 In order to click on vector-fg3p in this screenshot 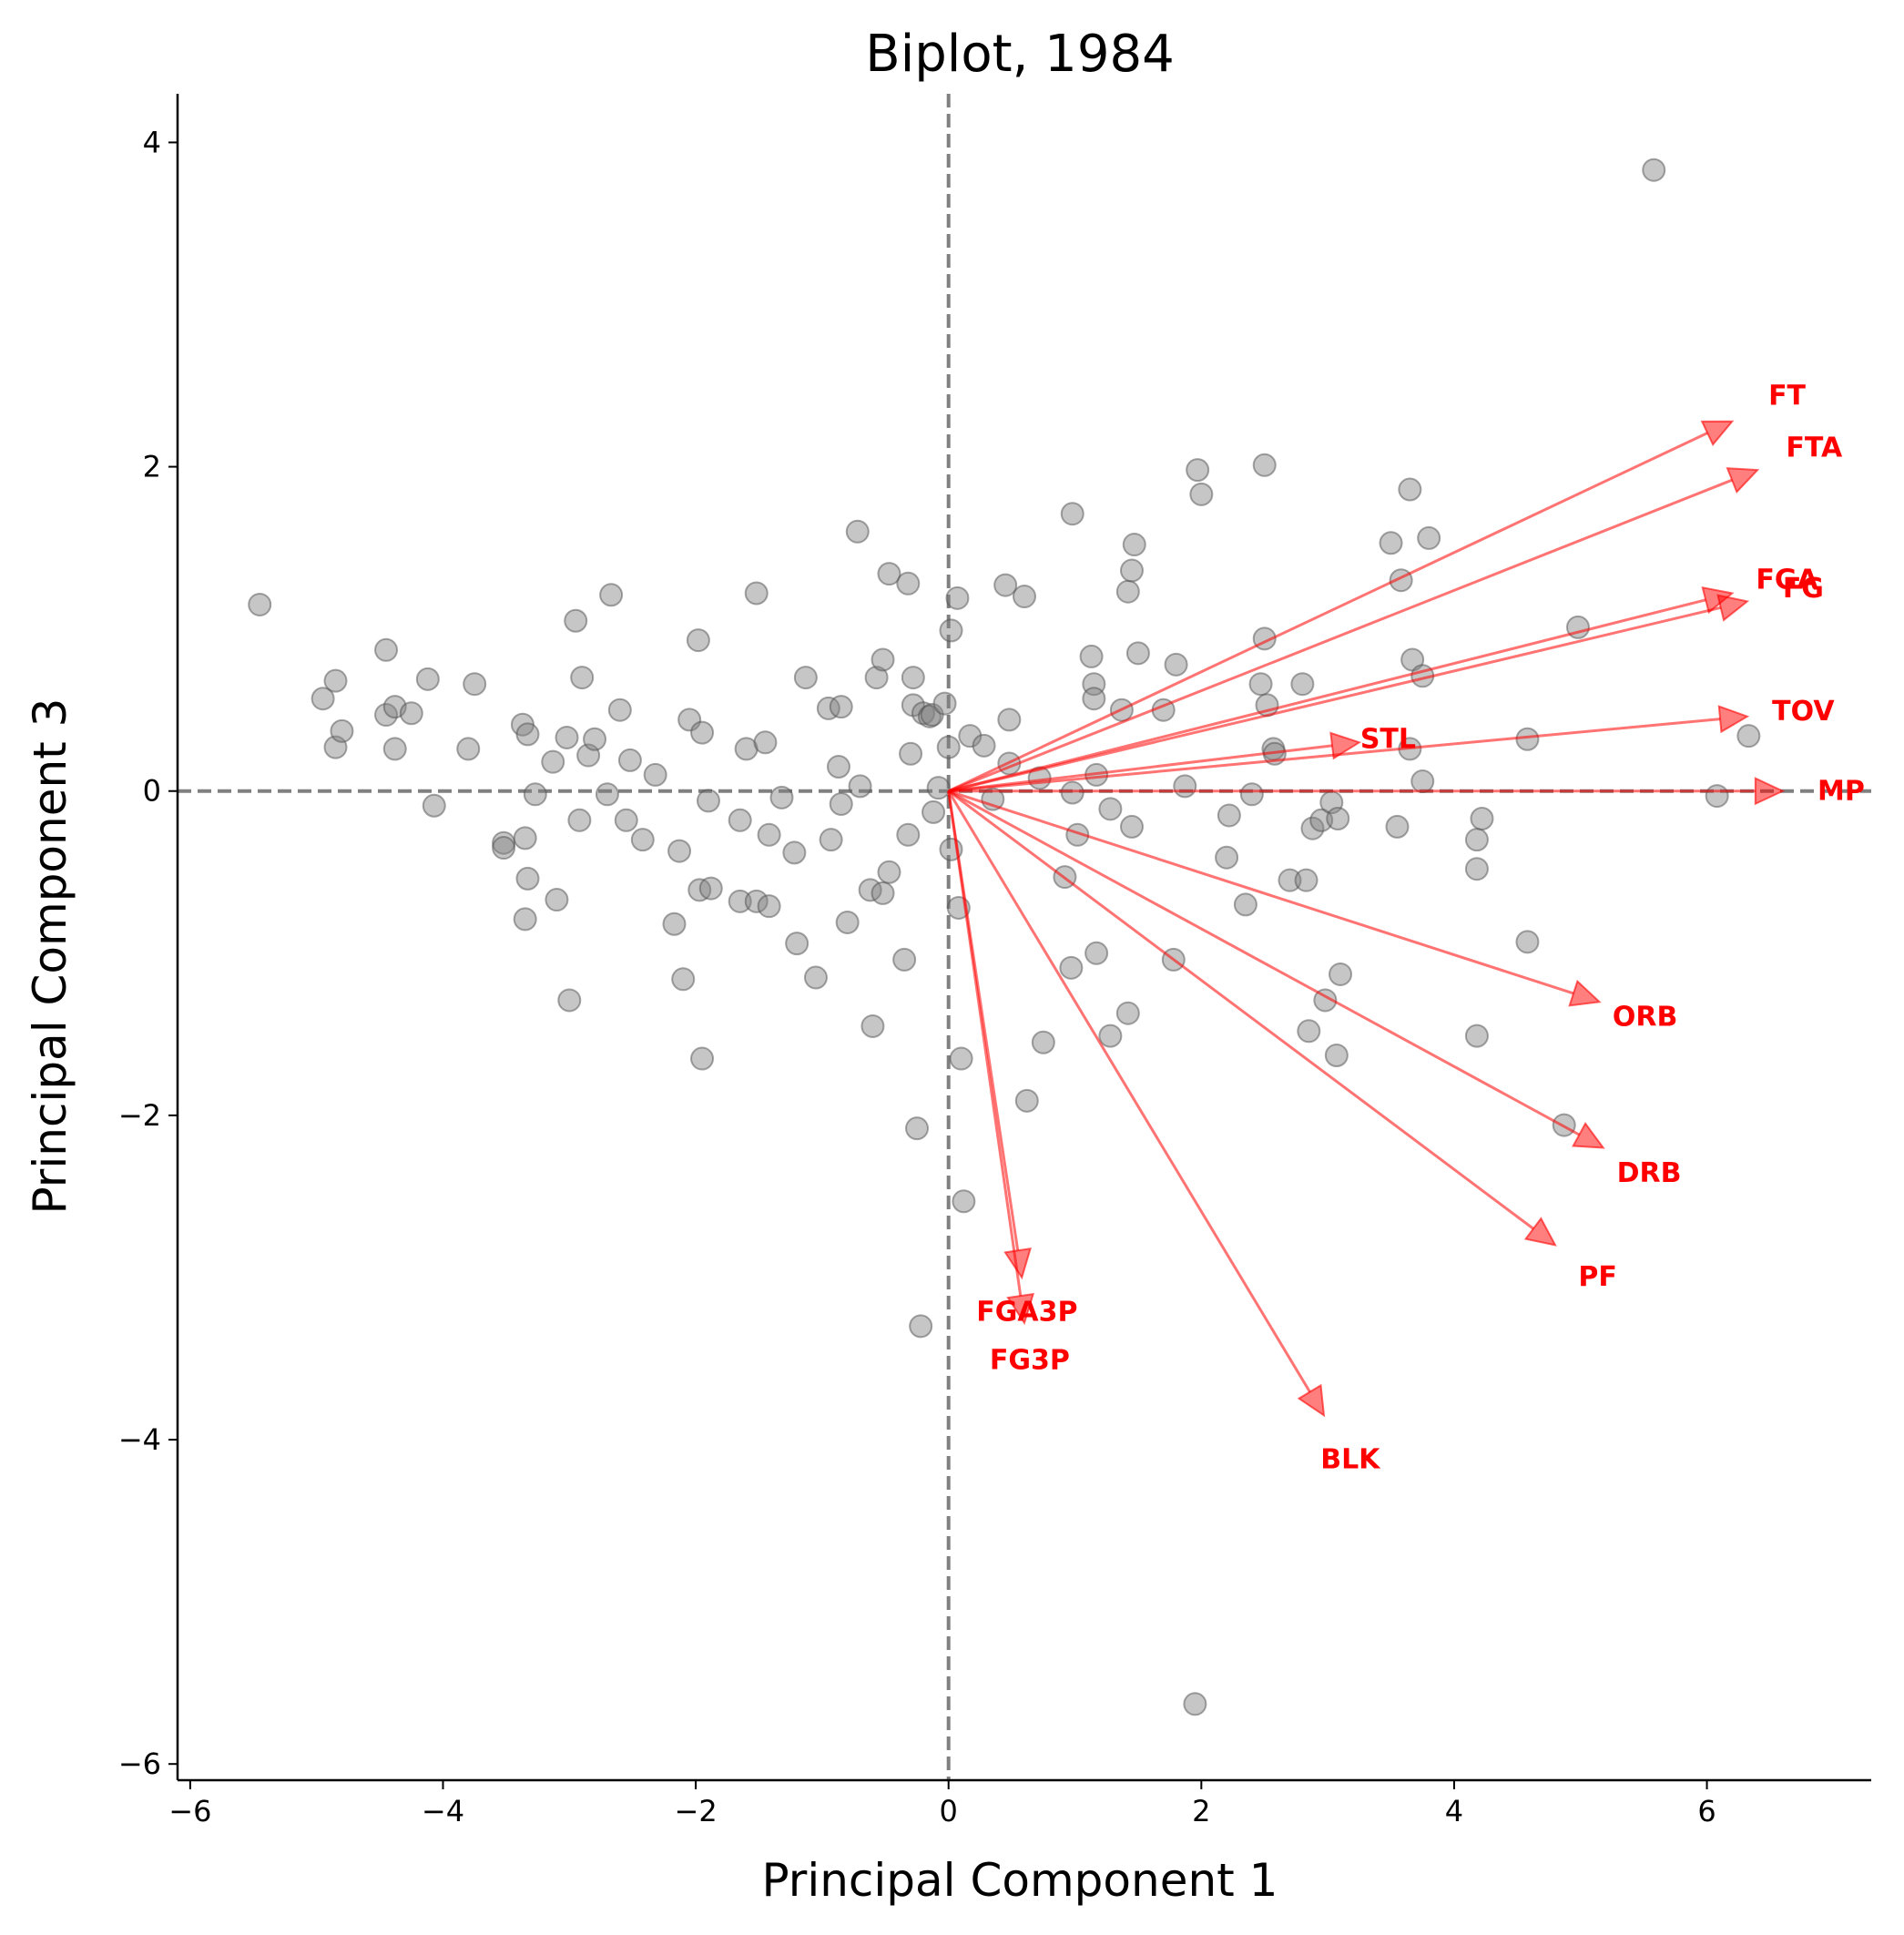, I will do `click(985, 1044)`.